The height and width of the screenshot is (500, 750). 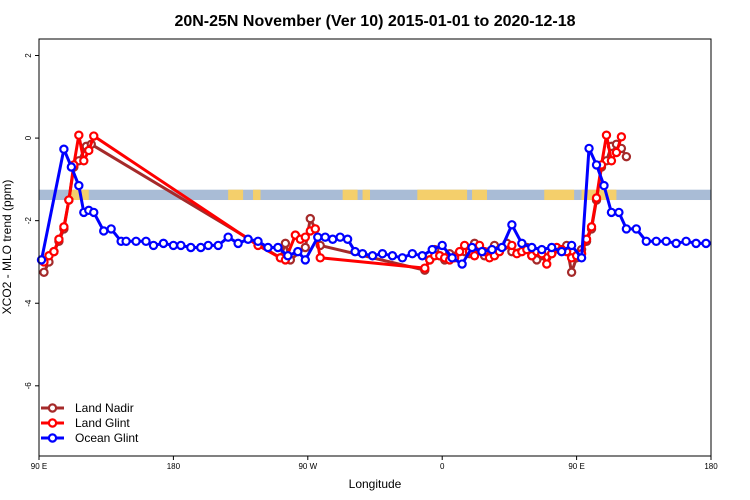 I want to click on legend-item: Land Nadir, so click(x=87, y=408).